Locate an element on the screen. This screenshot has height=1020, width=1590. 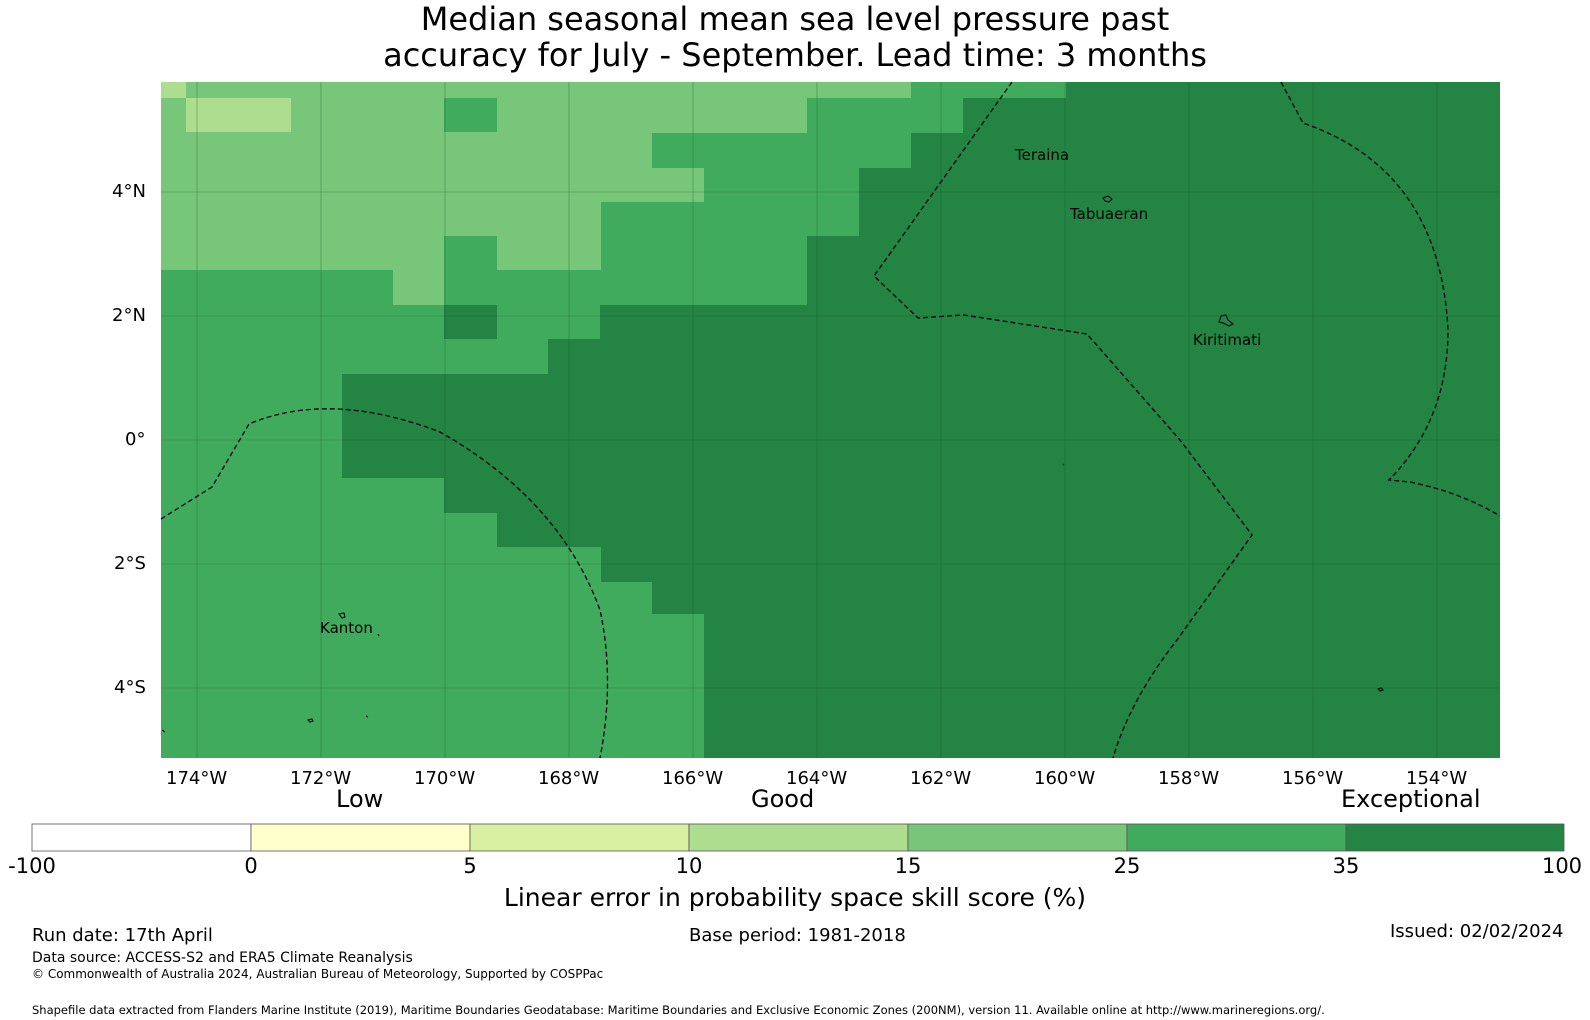
lon-tick-170w: 170°W is located at coordinates (445, 778).